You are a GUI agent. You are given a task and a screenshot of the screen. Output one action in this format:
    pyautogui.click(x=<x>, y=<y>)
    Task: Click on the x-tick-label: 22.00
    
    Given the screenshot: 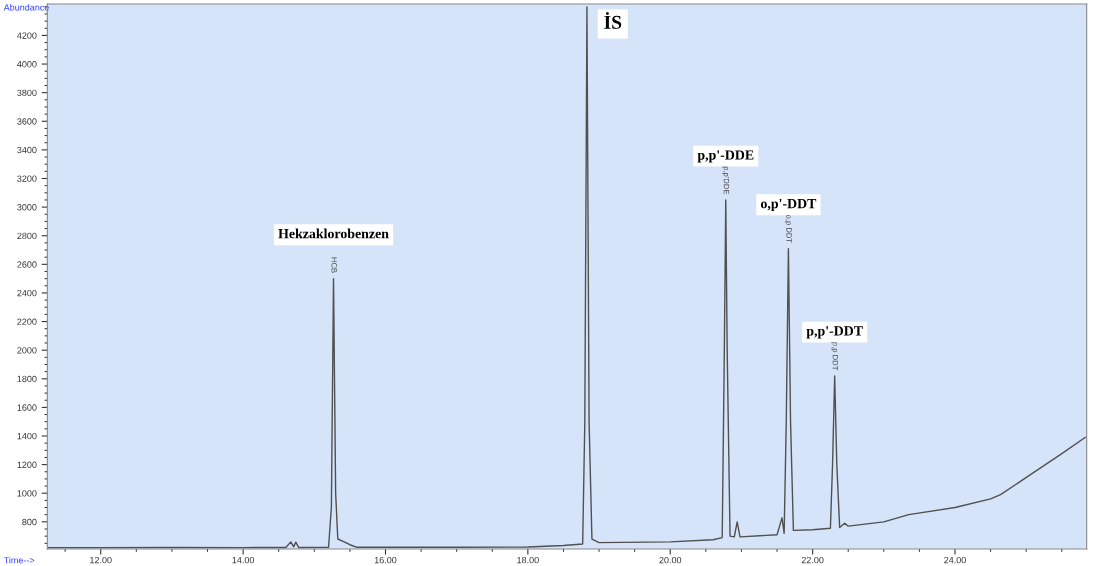 What is the action you would take?
    pyautogui.click(x=812, y=560)
    